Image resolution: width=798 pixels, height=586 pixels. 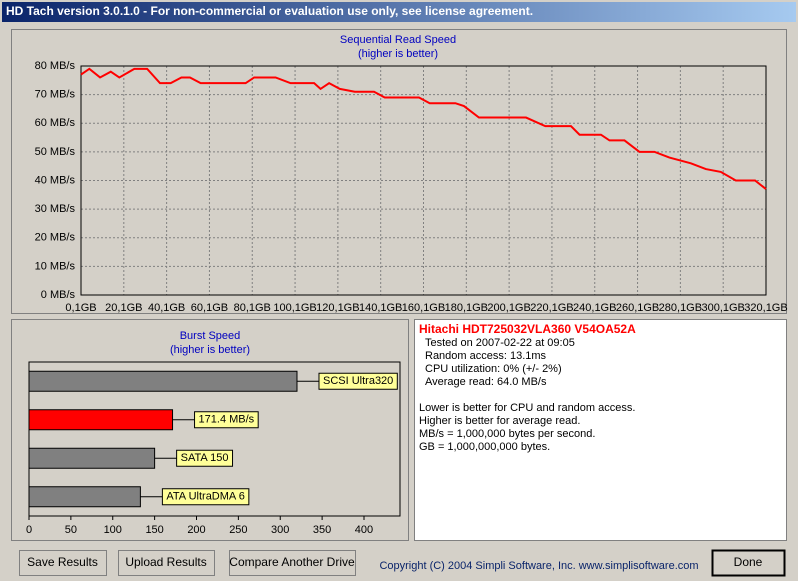 I want to click on bar-label: 171.4 MB/s, so click(x=227, y=420).